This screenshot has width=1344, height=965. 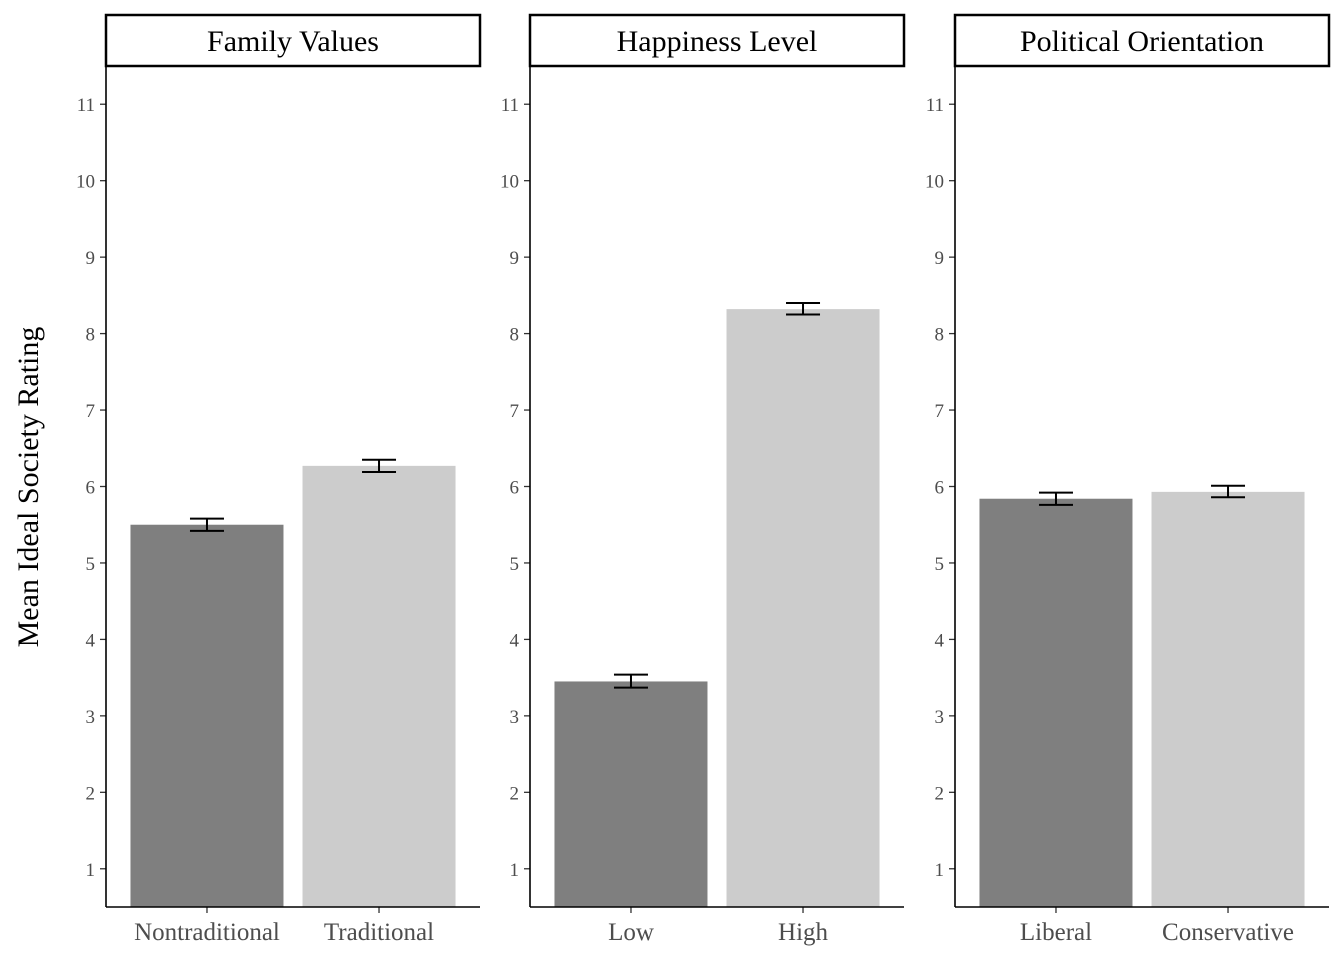 What do you see at coordinates (515, 717) in the screenshot?
I see `y-tick-label-happiness-level-3: 3` at bounding box center [515, 717].